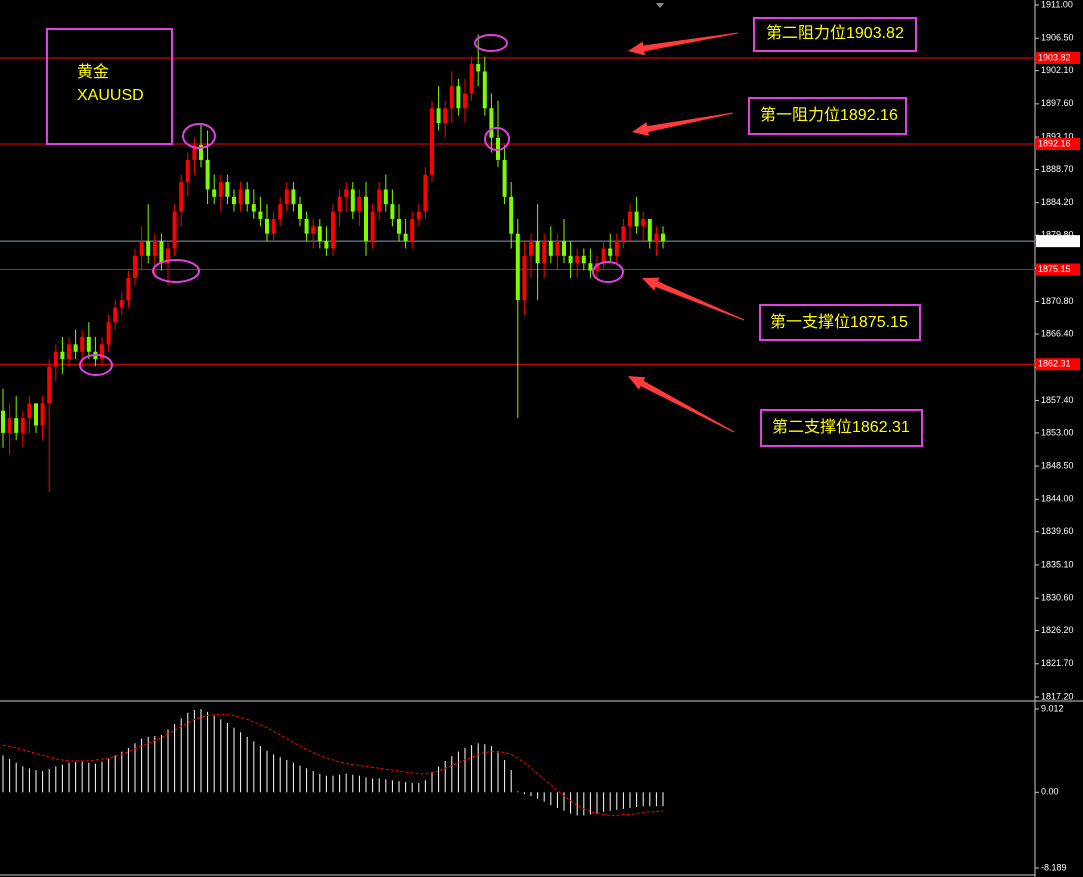 The image size is (1083, 877). Describe the element at coordinates (1057, 696) in the screenshot. I see `y-tick-label: 1817.20` at that location.